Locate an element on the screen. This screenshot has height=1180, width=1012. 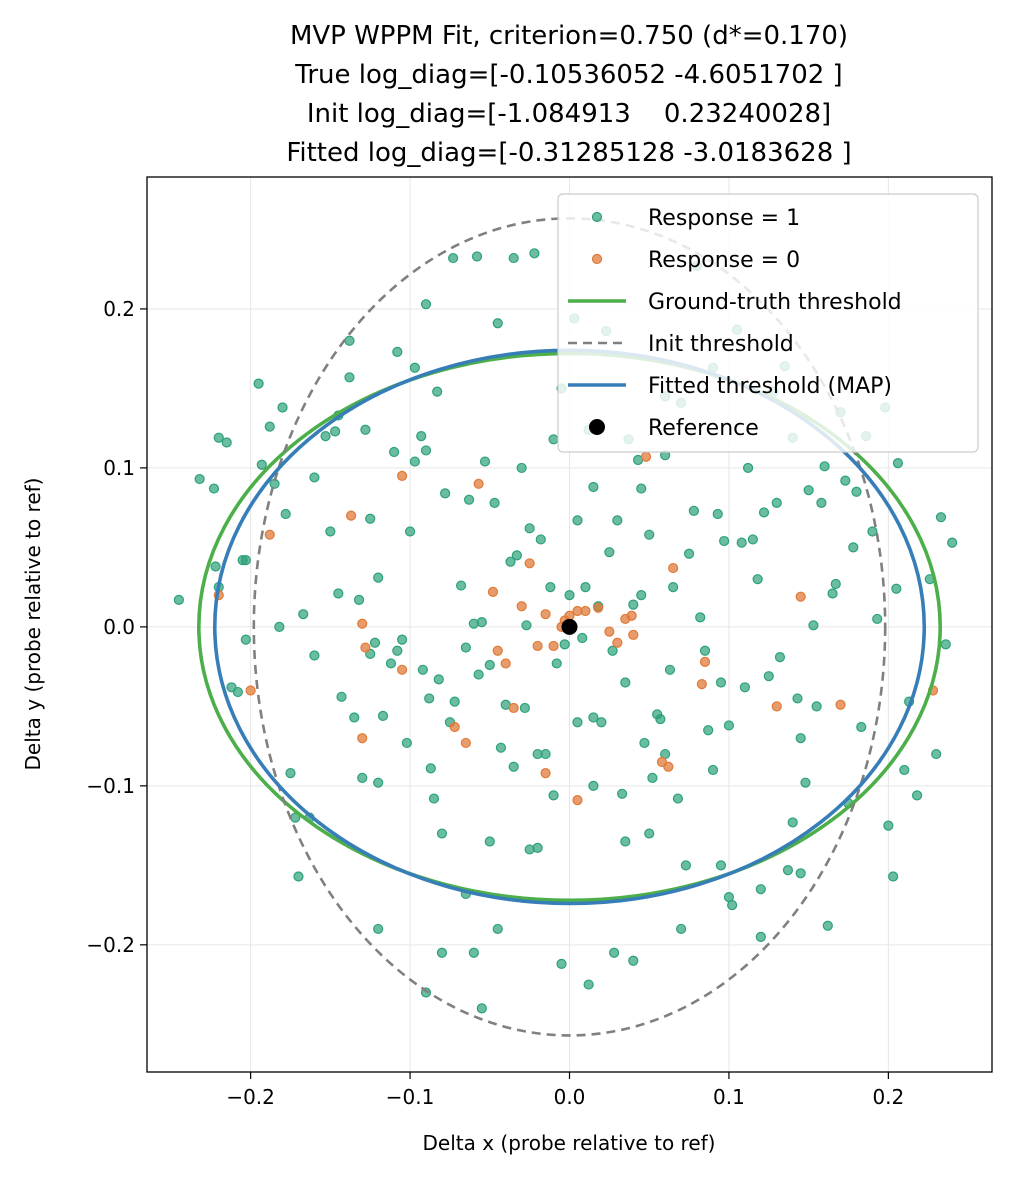
title-line-2: True log_diag=[-0.10536052 -4.6051702 ] is located at coordinates (568, 75).